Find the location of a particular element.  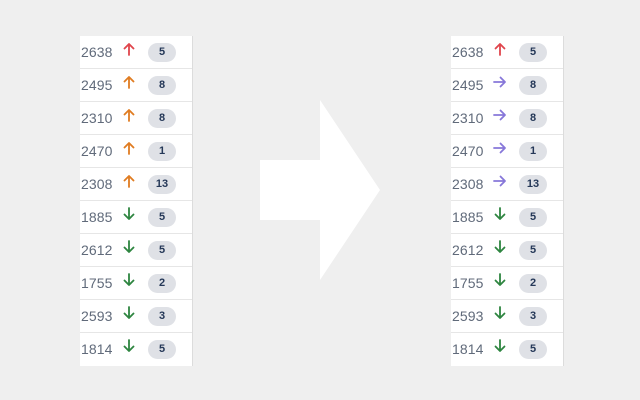

scrollbar-track-after is located at coordinates (566, 201).